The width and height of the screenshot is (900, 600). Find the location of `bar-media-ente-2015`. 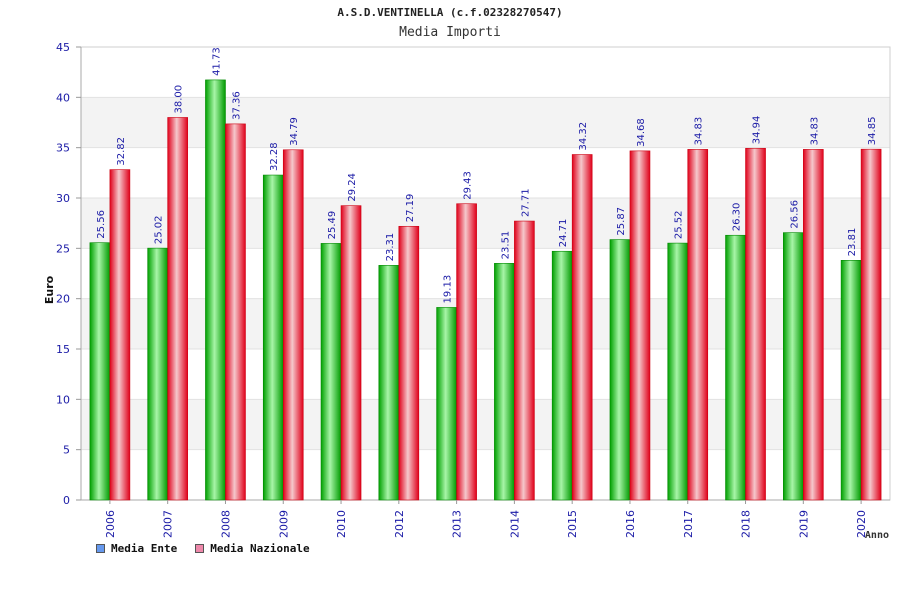

bar-media-ente-2015 is located at coordinates (562, 375).